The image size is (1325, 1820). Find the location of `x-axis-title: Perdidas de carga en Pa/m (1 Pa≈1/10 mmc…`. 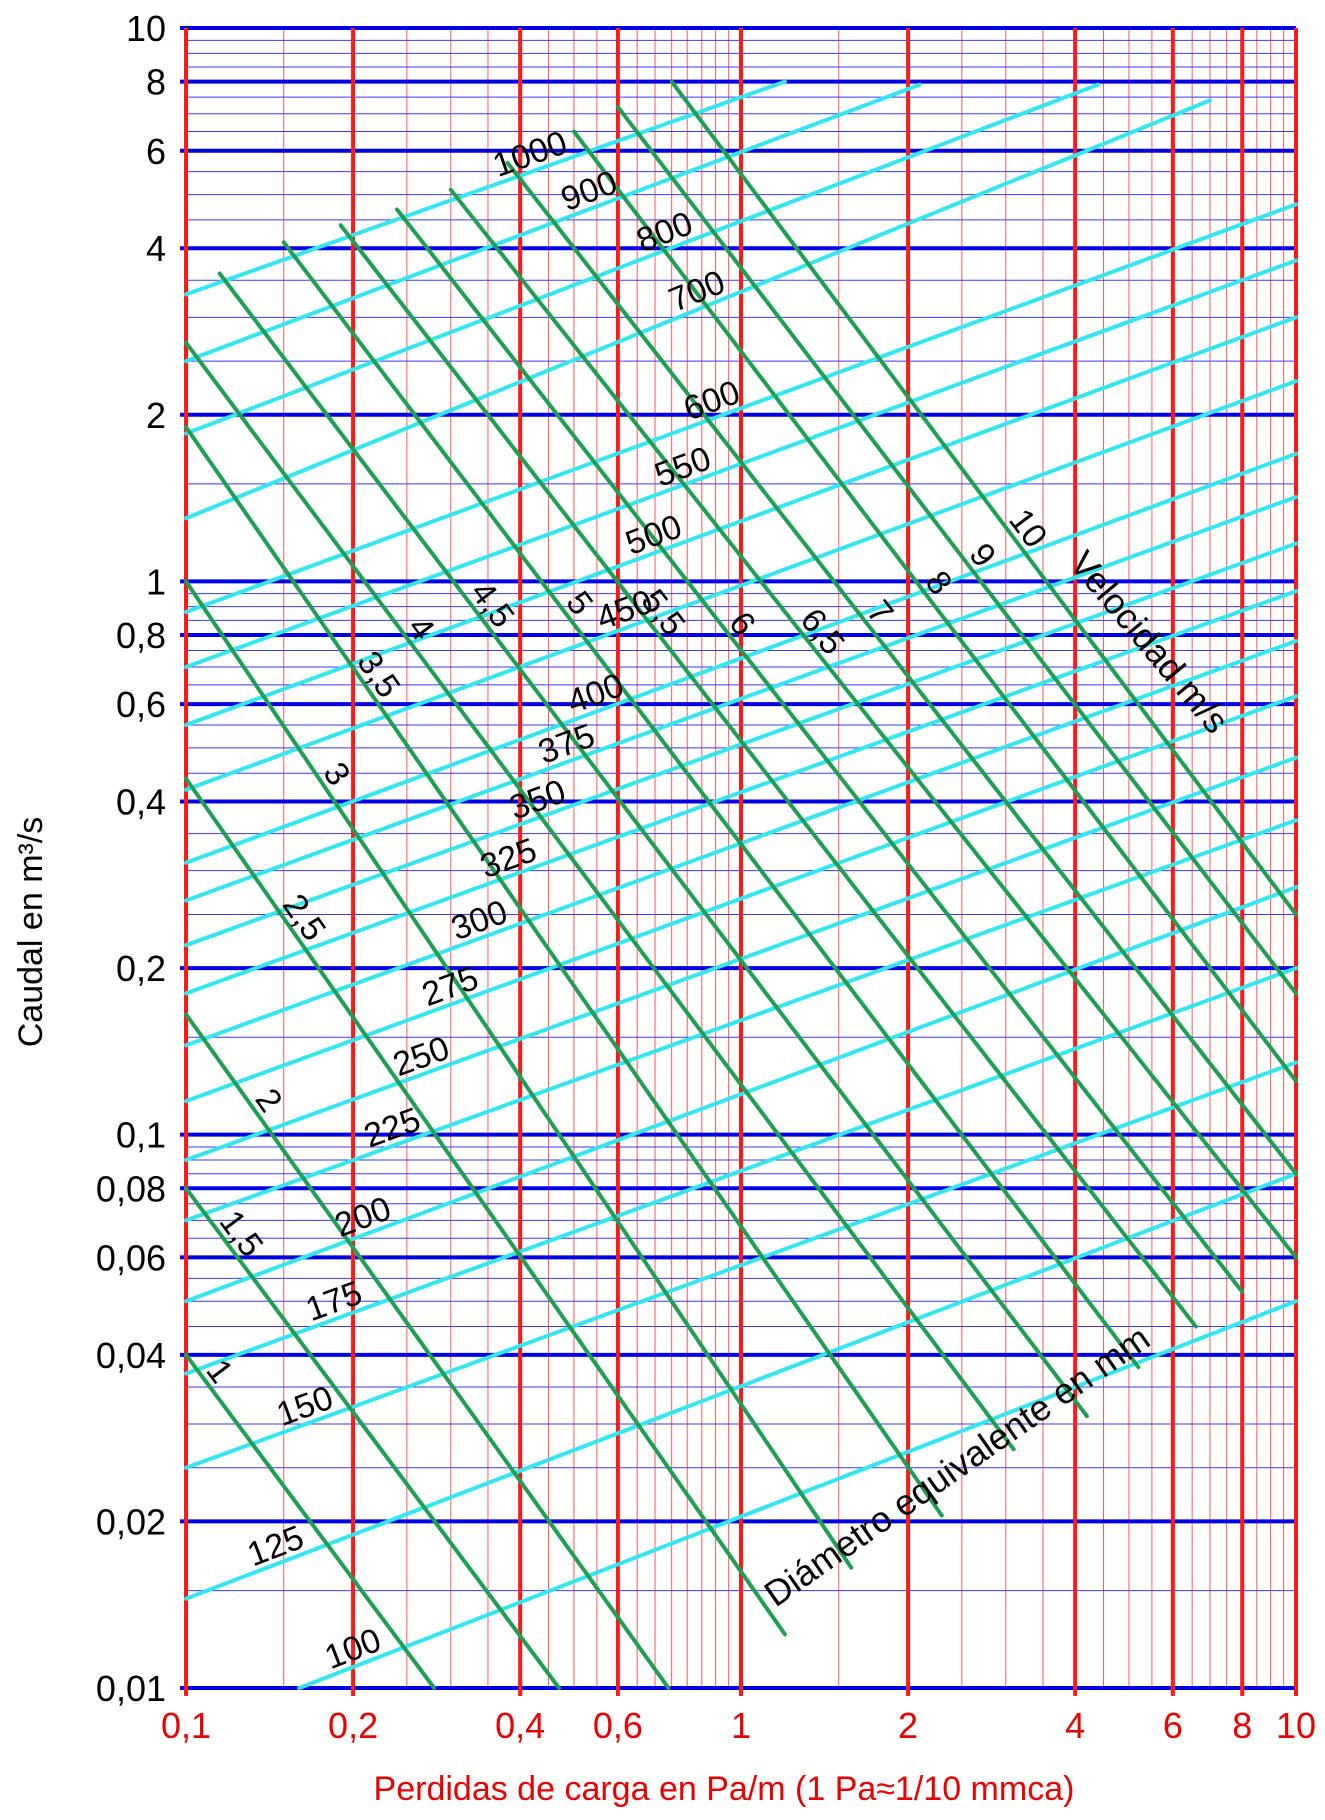

x-axis-title: Perdidas de carga en Pa/m (1 Pa≈1/10 mmc… is located at coordinates (724, 1789).